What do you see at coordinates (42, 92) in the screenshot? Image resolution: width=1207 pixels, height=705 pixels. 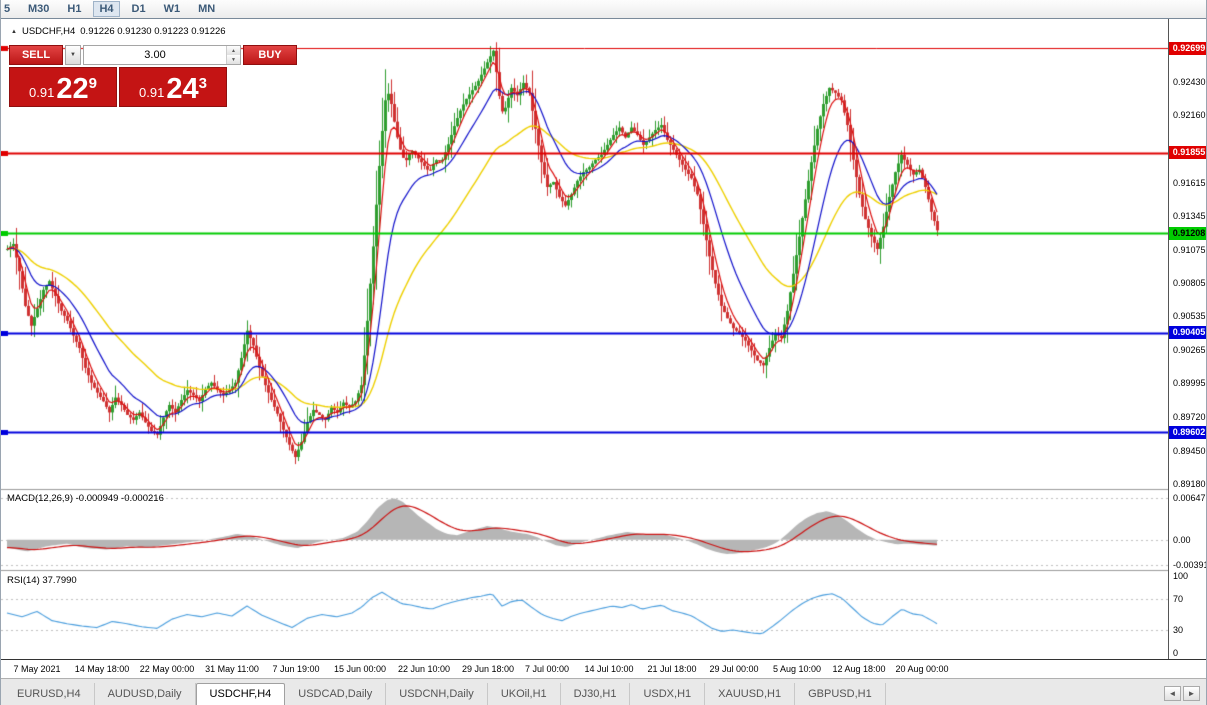 I see `sell-price-prefix: 0.91` at bounding box center [42, 92].